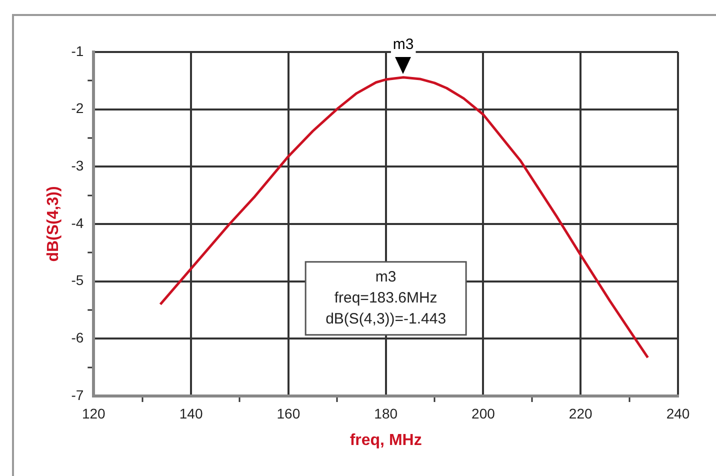 This screenshot has width=716, height=476. What do you see at coordinates (94, 413) in the screenshot?
I see `x-tick-label: 120` at bounding box center [94, 413].